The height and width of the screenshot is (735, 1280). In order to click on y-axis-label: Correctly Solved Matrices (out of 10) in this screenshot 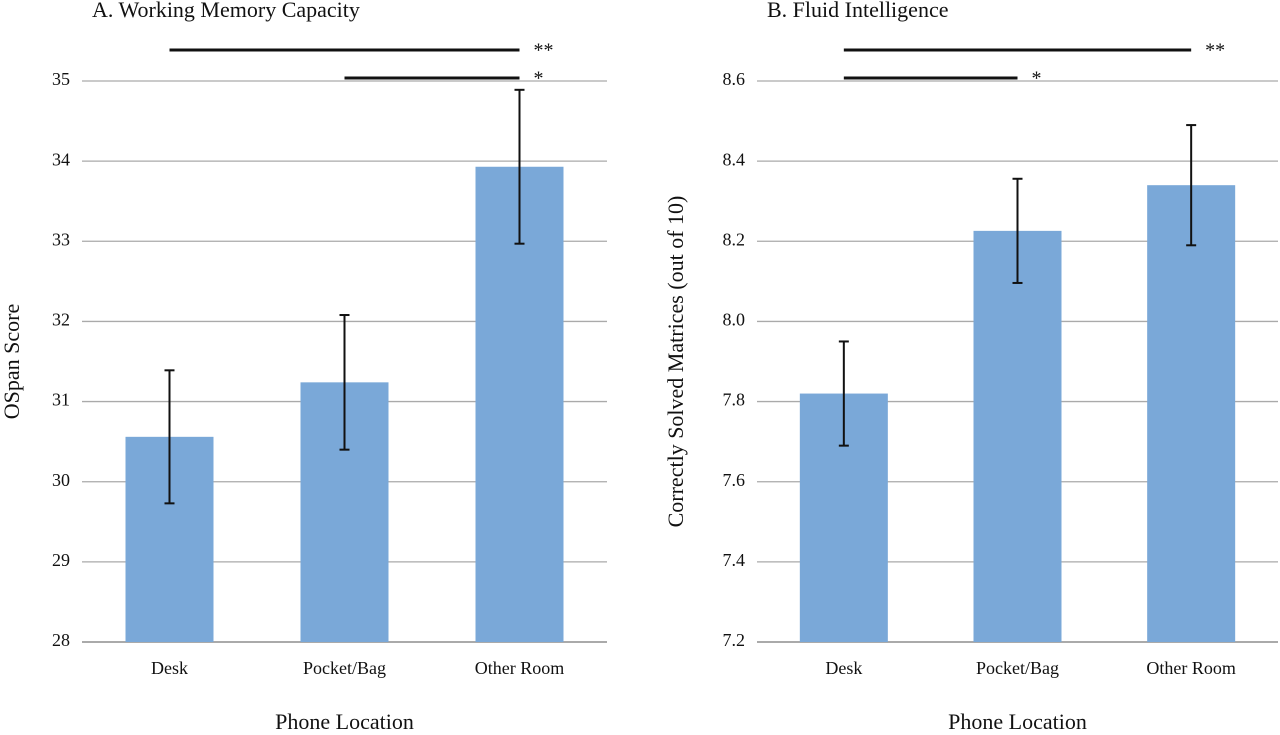, I will do `click(675, 362)`.